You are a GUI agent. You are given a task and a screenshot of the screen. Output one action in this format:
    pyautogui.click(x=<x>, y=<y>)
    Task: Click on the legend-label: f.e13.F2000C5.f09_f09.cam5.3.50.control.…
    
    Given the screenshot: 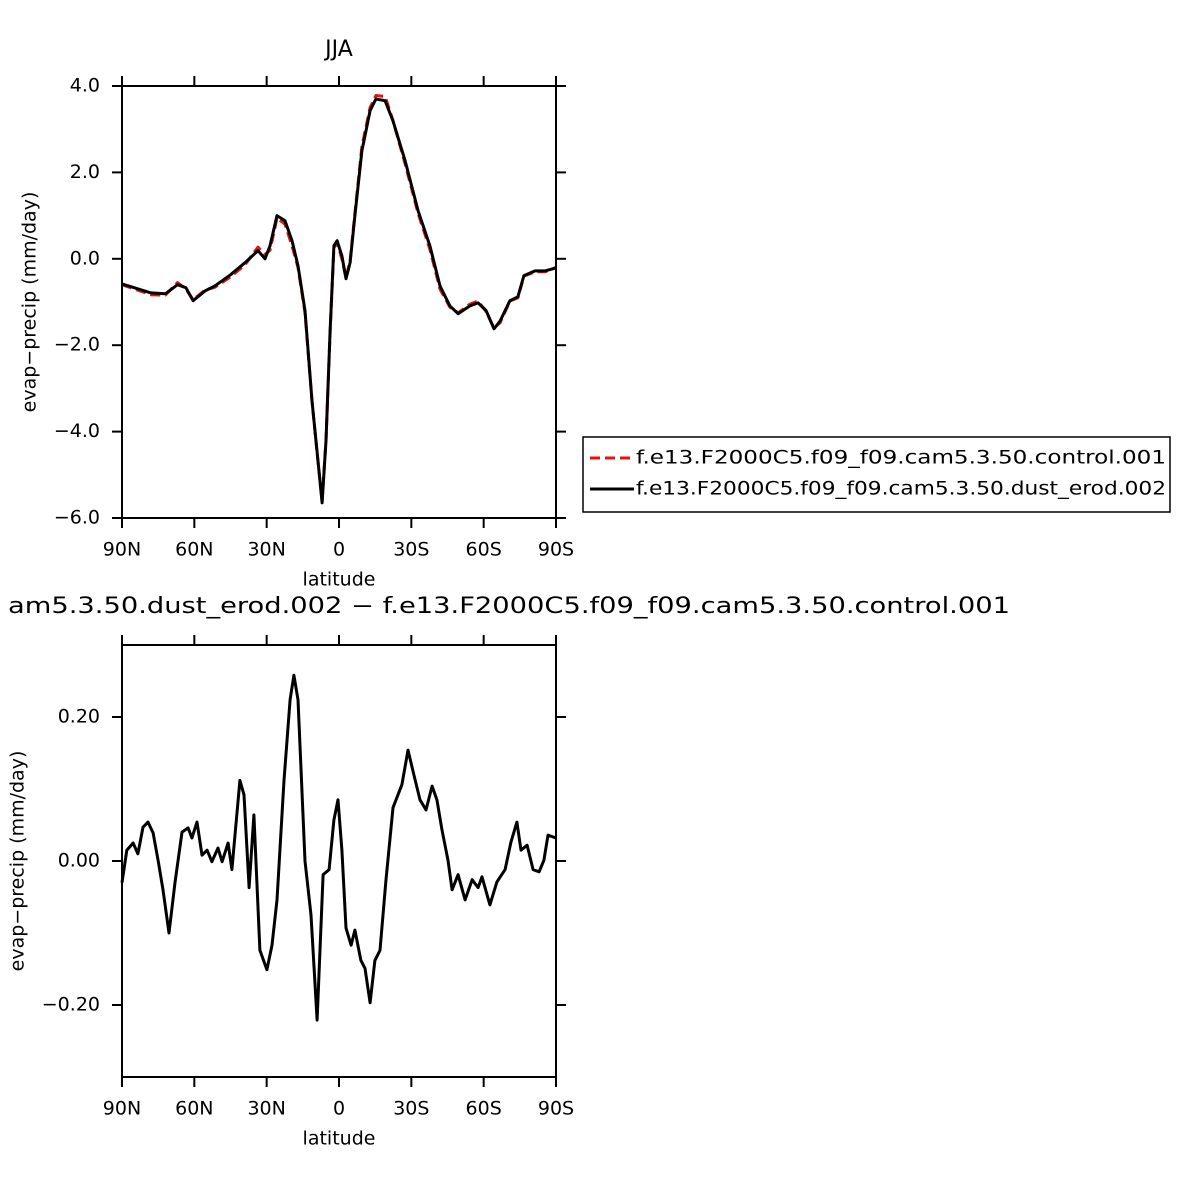 What is the action you would take?
    pyautogui.click(x=901, y=458)
    